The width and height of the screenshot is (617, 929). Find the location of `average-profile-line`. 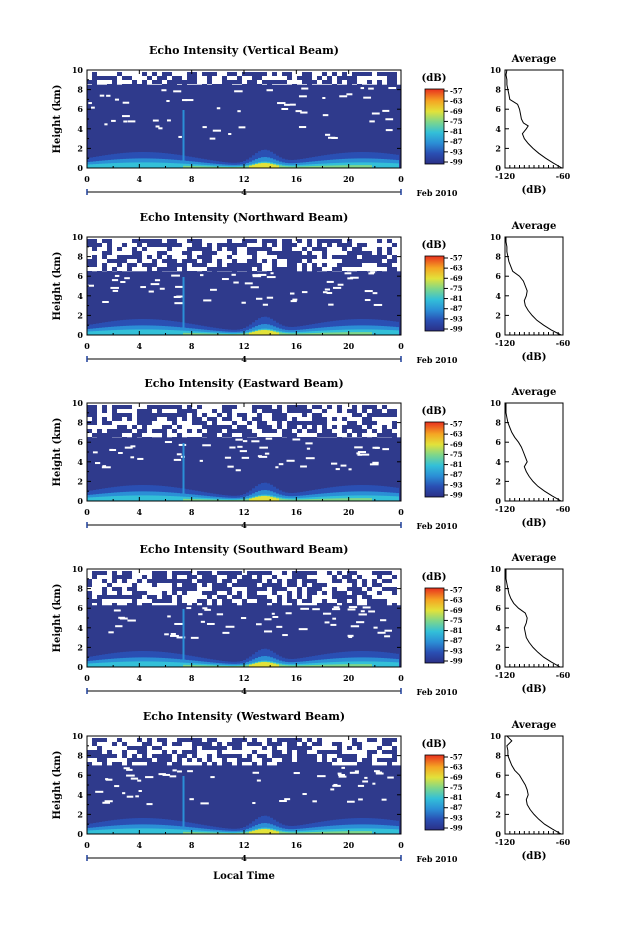

average-profile-line is located at coordinates (533, 286).